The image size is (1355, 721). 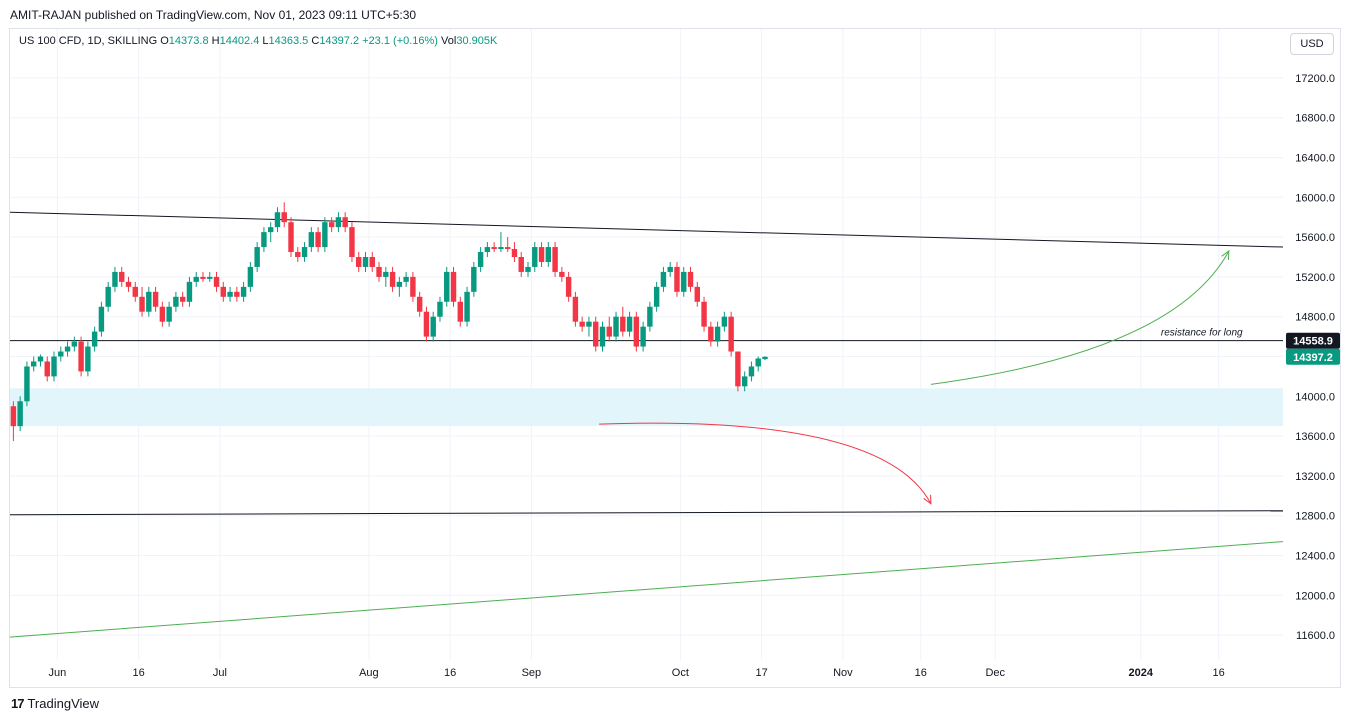 What do you see at coordinates (55, 703) in the screenshot?
I see `tradingview-branding: 17 TradingView` at bounding box center [55, 703].